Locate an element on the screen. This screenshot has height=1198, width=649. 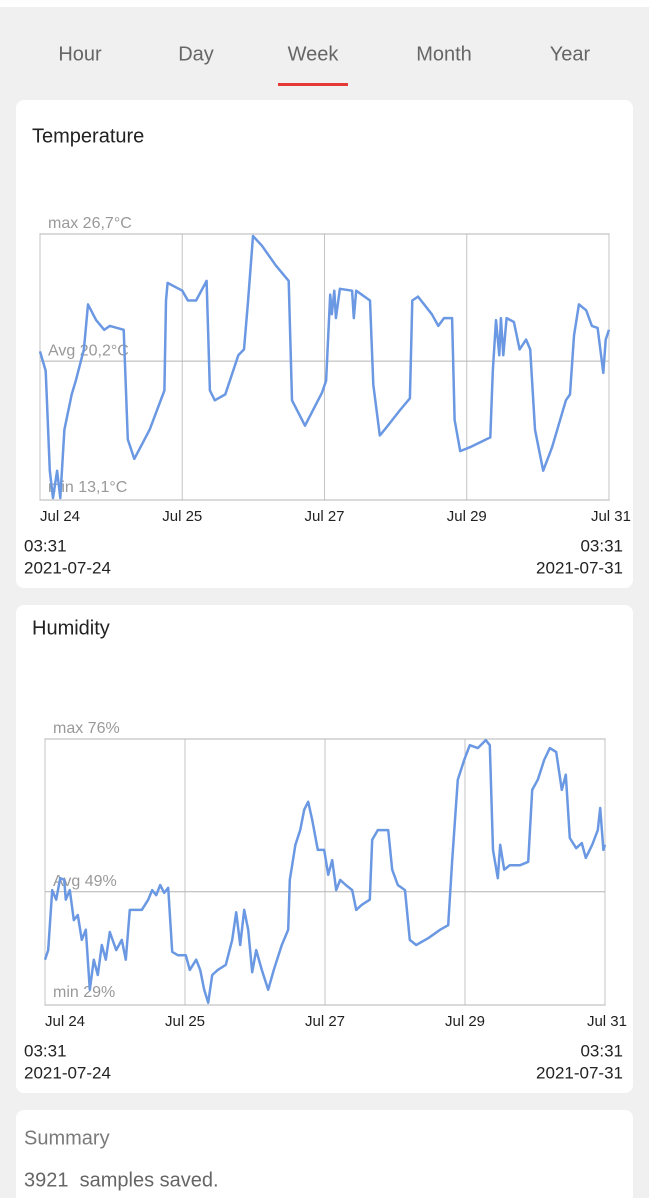
summary-title: Summary is located at coordinates (67, 1138).